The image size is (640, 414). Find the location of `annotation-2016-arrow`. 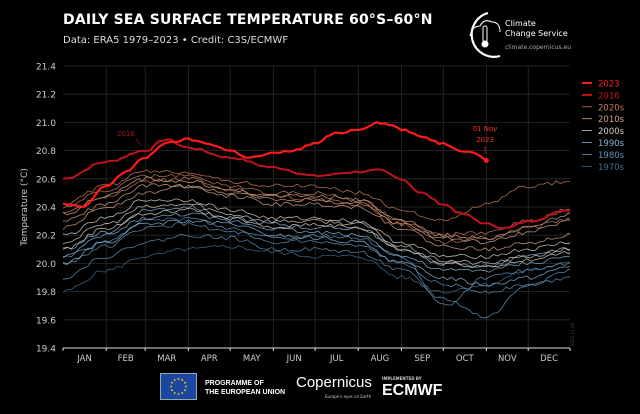

annotation-2016-arrow is located at coordinates (138, 142).